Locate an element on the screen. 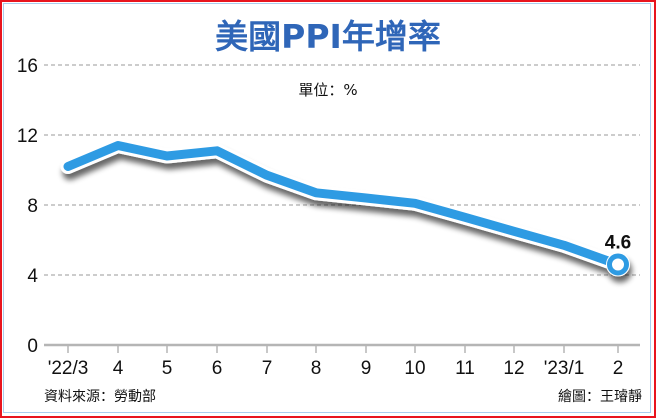 This screenshot has width=656, height=418. endpoint-marker is located at coordinates (618, 264).